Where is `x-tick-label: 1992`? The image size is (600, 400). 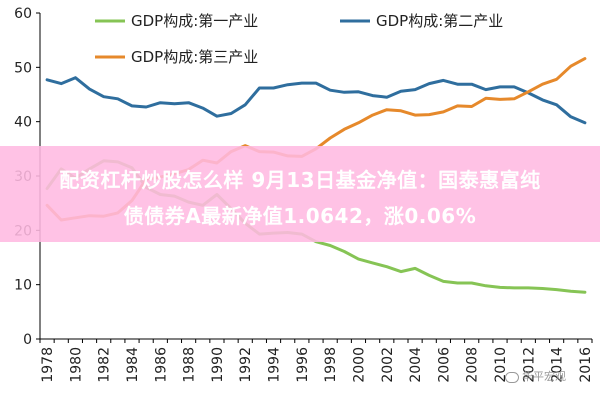
x-tick-label: 1992 is located at coordinates (246, 365).